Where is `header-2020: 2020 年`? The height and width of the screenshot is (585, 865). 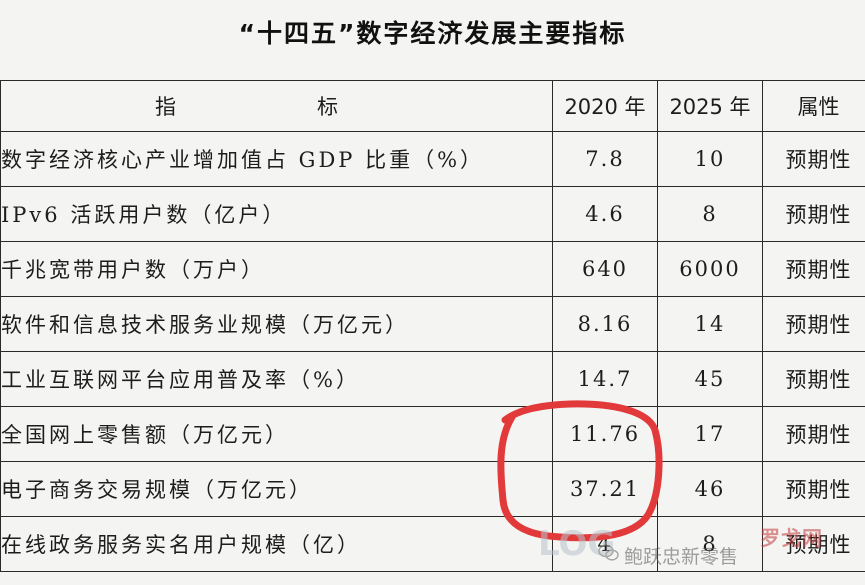
header-2020: 2020 年 is located at coordinates (605, 106).